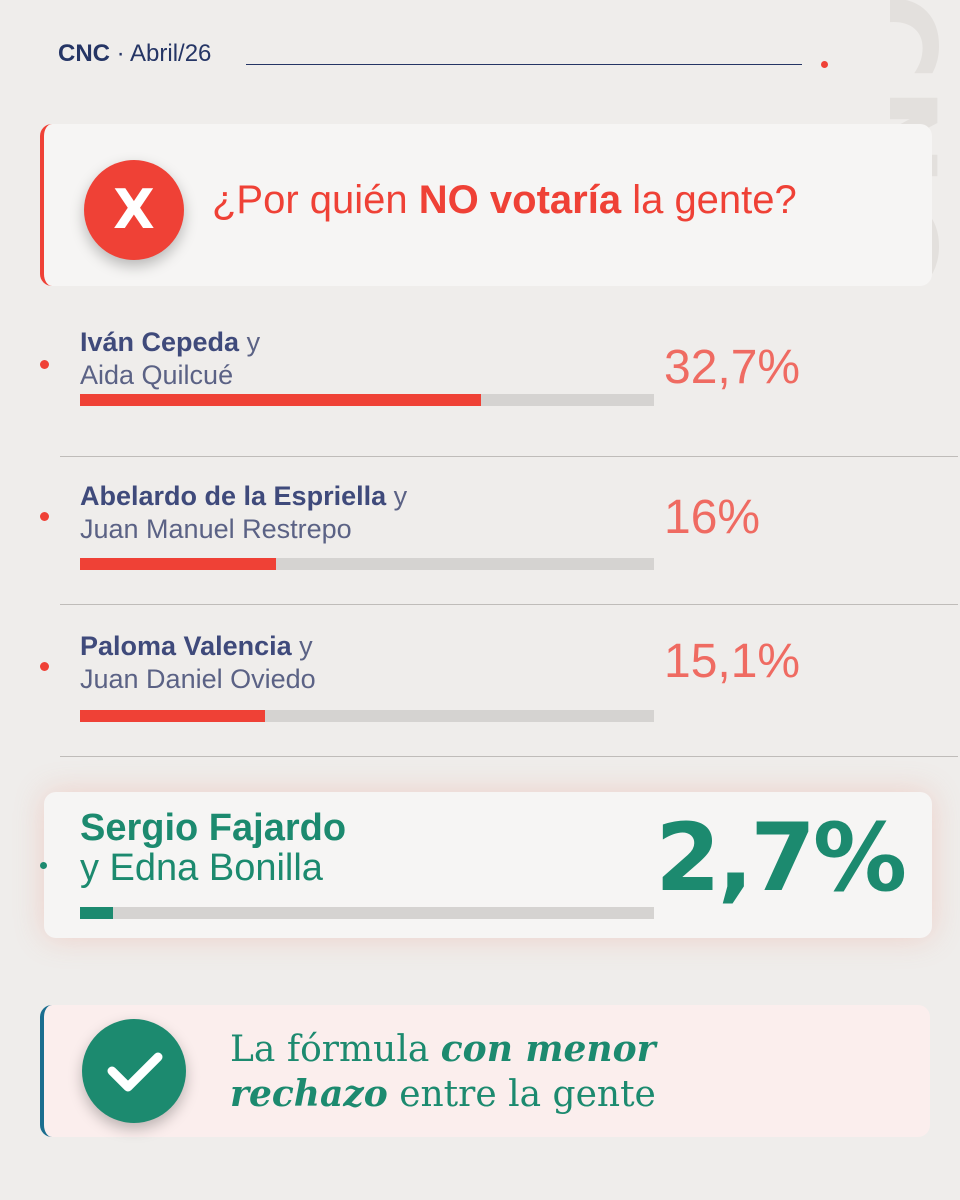 This screenshot has width=960, height=1200. What do you see at coordinates (198, 679) in the screenshot?
I see `running-mate-name: Juan Daniel Oviedo` at bounding box center [198, 679].